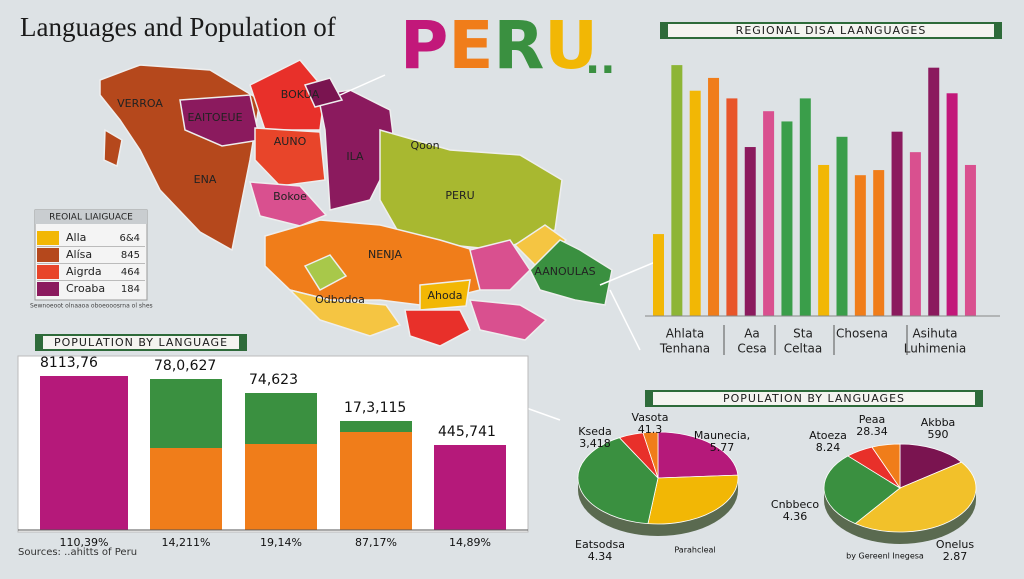 The width and height of the screenshot is (1024, 579). I want to click on legend-name: Alla, so click(76, 237).